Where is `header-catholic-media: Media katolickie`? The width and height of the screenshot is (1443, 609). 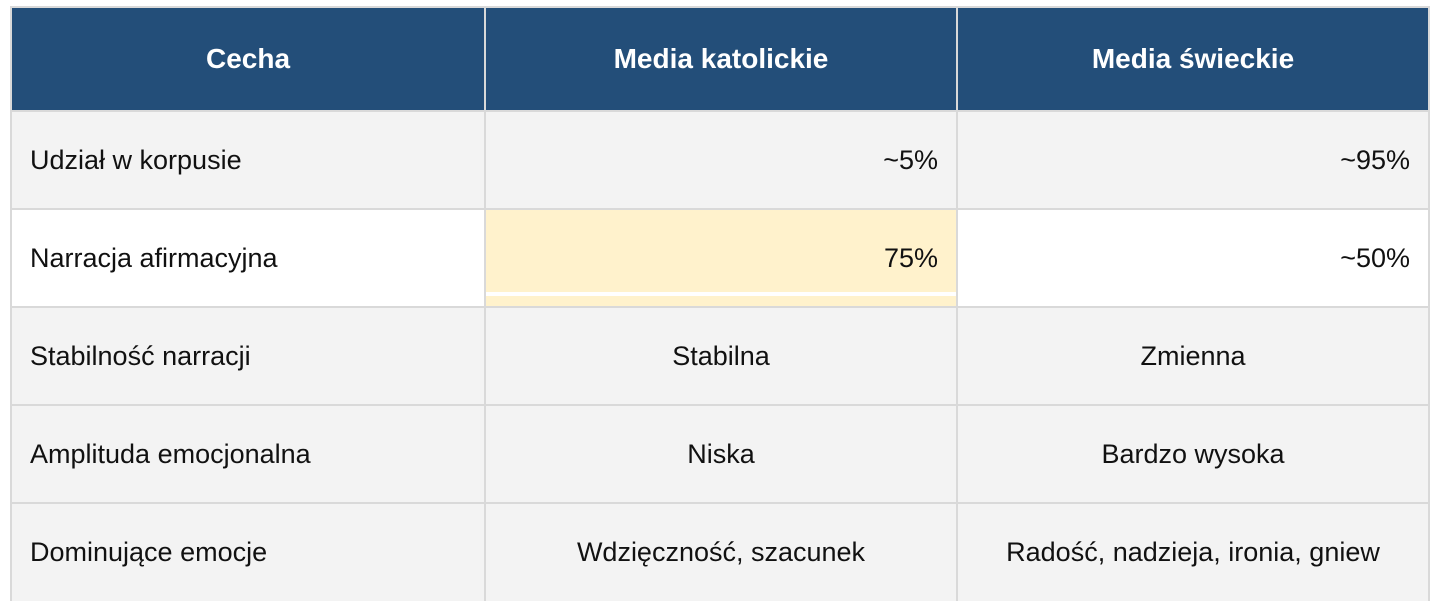 header-catholic-media: Media katolickie is located at coordinates (721, 60).